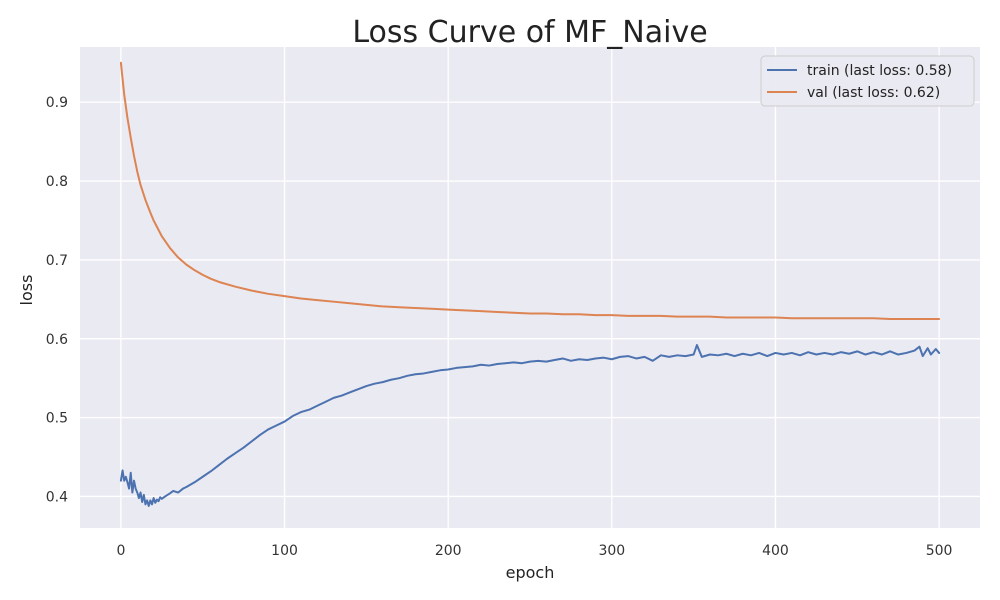 This screenshot has height=600, width=1000. Describe the element at coordinates (57, 182) in the screenshot. I see `y-tick-label-4: 0.8` at that location.